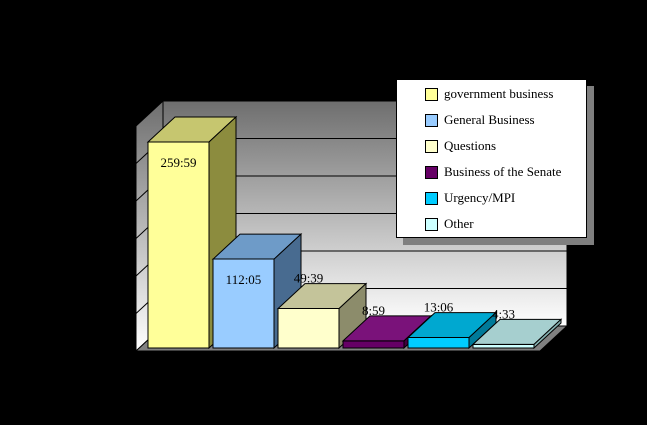  I want to click on legend-label: government business, so click(499, 93).